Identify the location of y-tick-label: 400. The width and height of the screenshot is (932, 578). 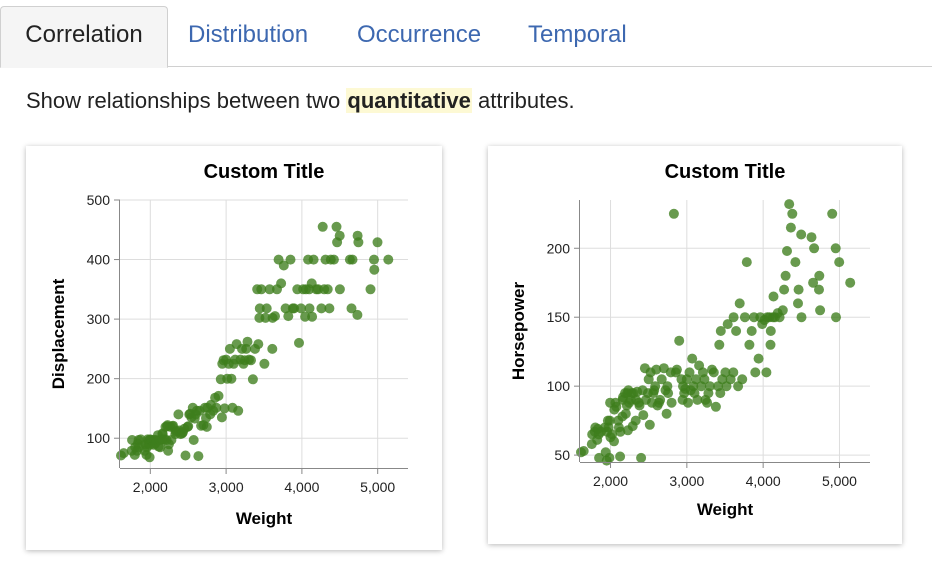
(99, 260).